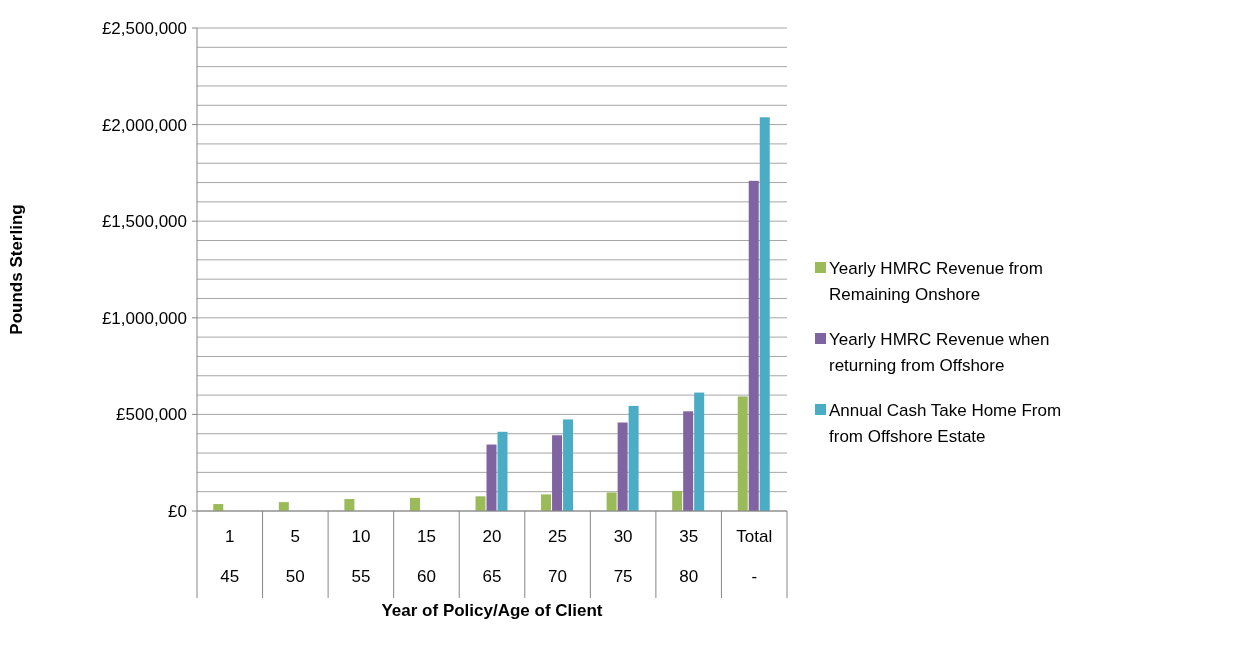 The width and height of the screenshot is (1235, 646). What do you see at coordinates (16, 269) in the screenshot?
I see `y-axis-title: Pounds Sterling` at bounding box center [16, 269].